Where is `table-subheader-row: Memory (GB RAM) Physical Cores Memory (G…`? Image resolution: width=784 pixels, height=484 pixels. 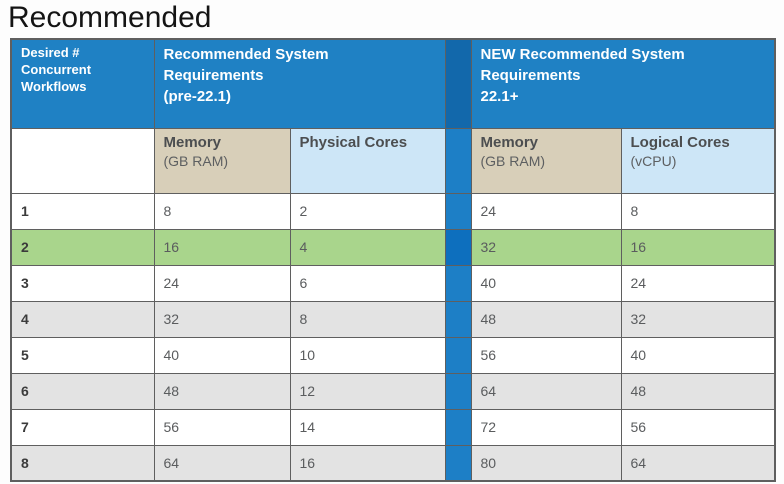 table-subheader-row: Memory (GB RAM) Physical Cores Memory (G… is located at coordinates (393, 160).